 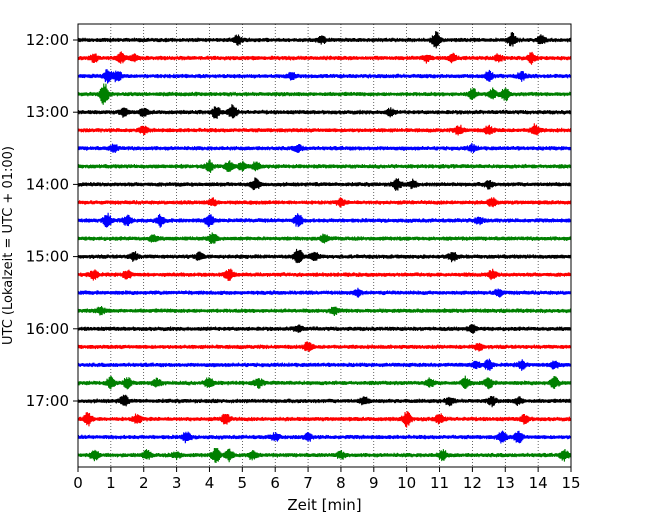 I want to click on x-tick-label: 14, so click(x=538, y=483).